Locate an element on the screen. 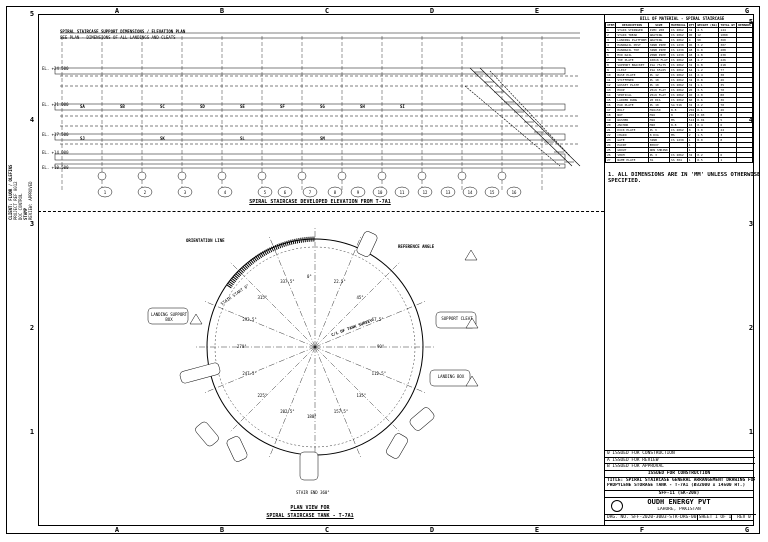  plan-angle-label: 135° is located at coordinates (361, 396).